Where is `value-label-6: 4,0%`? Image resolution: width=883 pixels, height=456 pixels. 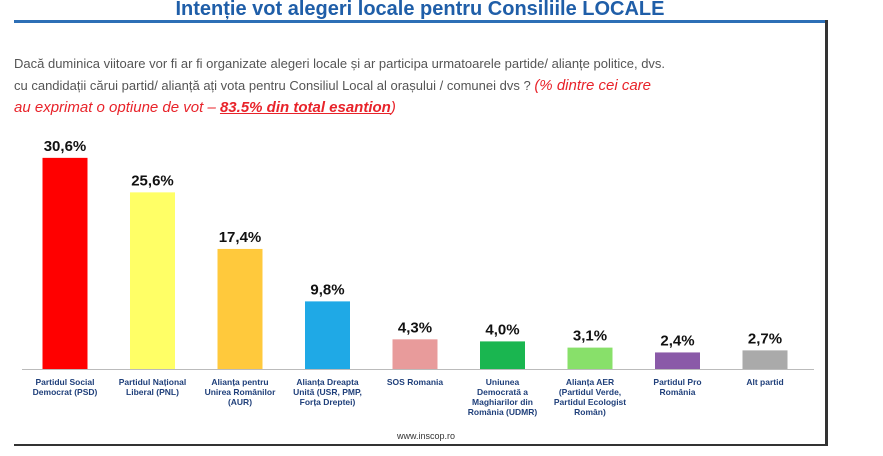
value-label-6: 4,0% is located at coordinates (502, 329).